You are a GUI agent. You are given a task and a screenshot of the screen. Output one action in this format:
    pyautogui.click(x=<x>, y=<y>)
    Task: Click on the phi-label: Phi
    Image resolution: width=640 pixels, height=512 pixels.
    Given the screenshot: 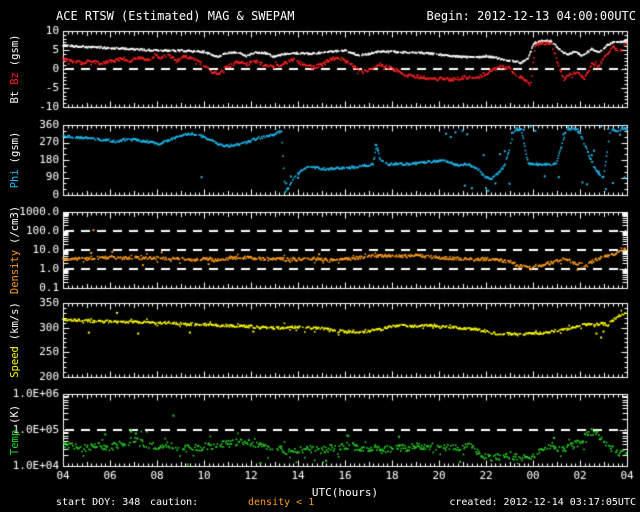 What is the action you would take?
    pyautogui.click(x=15, y=179)
    